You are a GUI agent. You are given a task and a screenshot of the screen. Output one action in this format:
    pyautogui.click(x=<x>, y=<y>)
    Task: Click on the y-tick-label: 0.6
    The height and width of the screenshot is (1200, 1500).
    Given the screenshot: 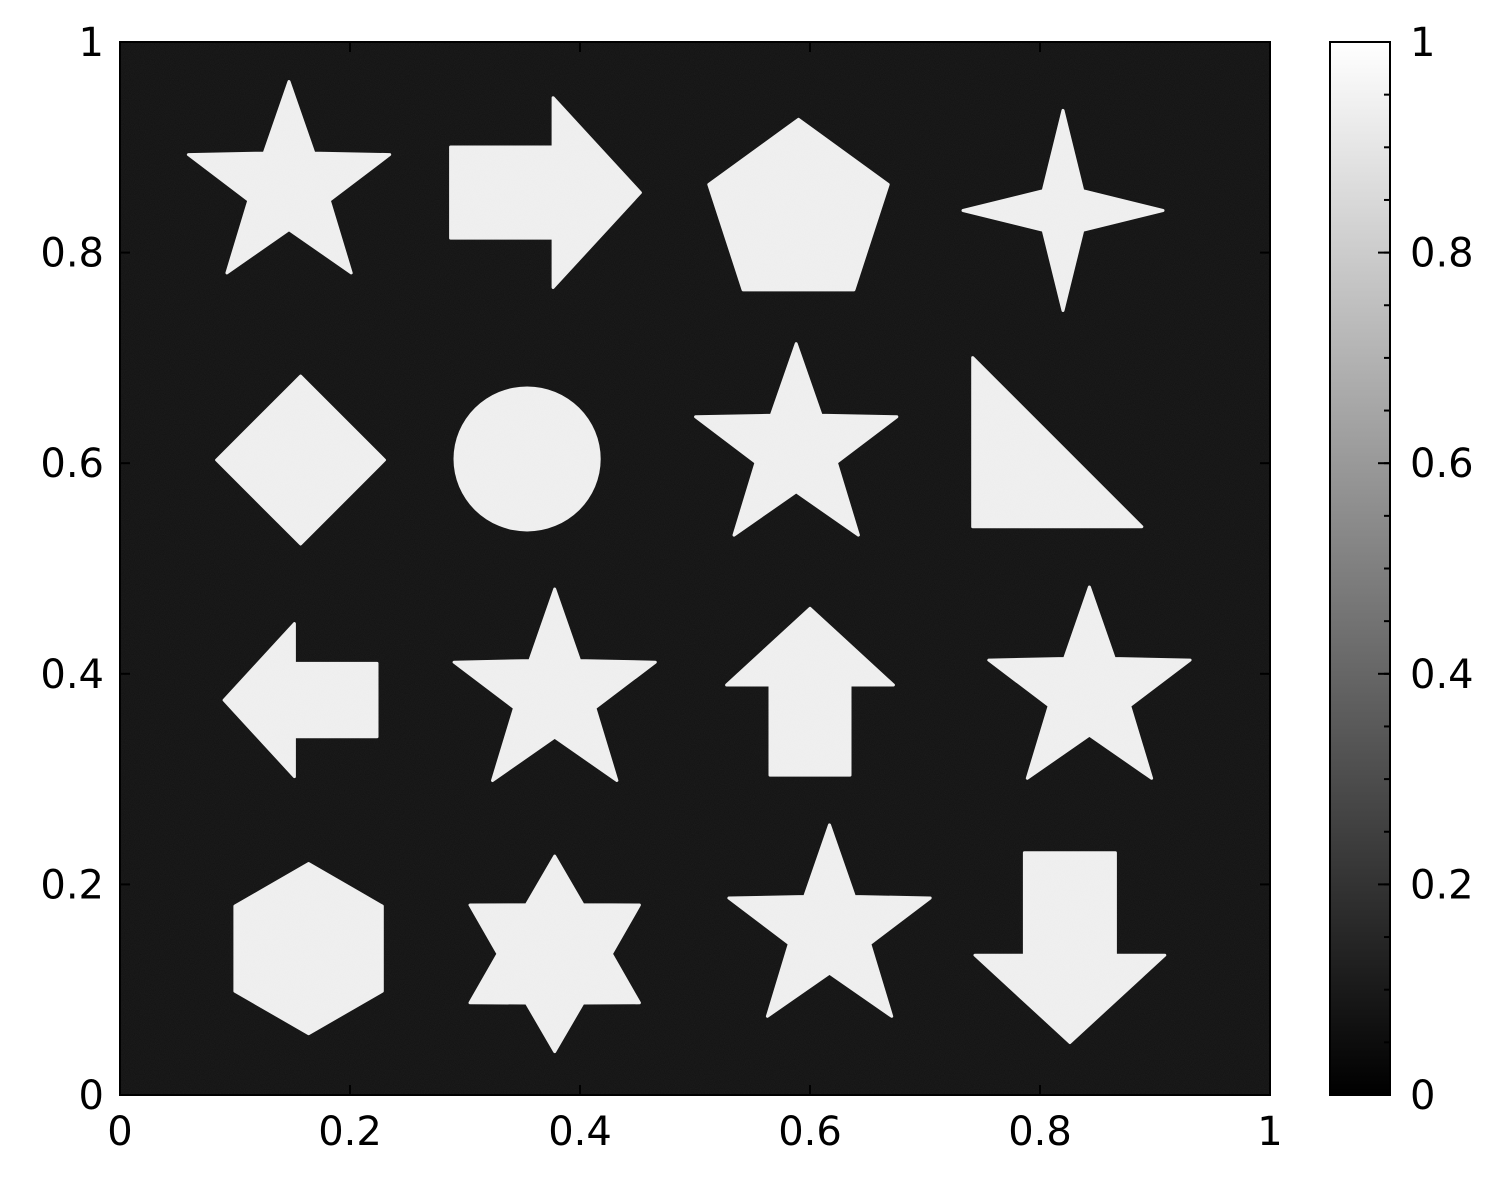 What is the action you would take?
    pyautogui.click(x=72, y=464)
    